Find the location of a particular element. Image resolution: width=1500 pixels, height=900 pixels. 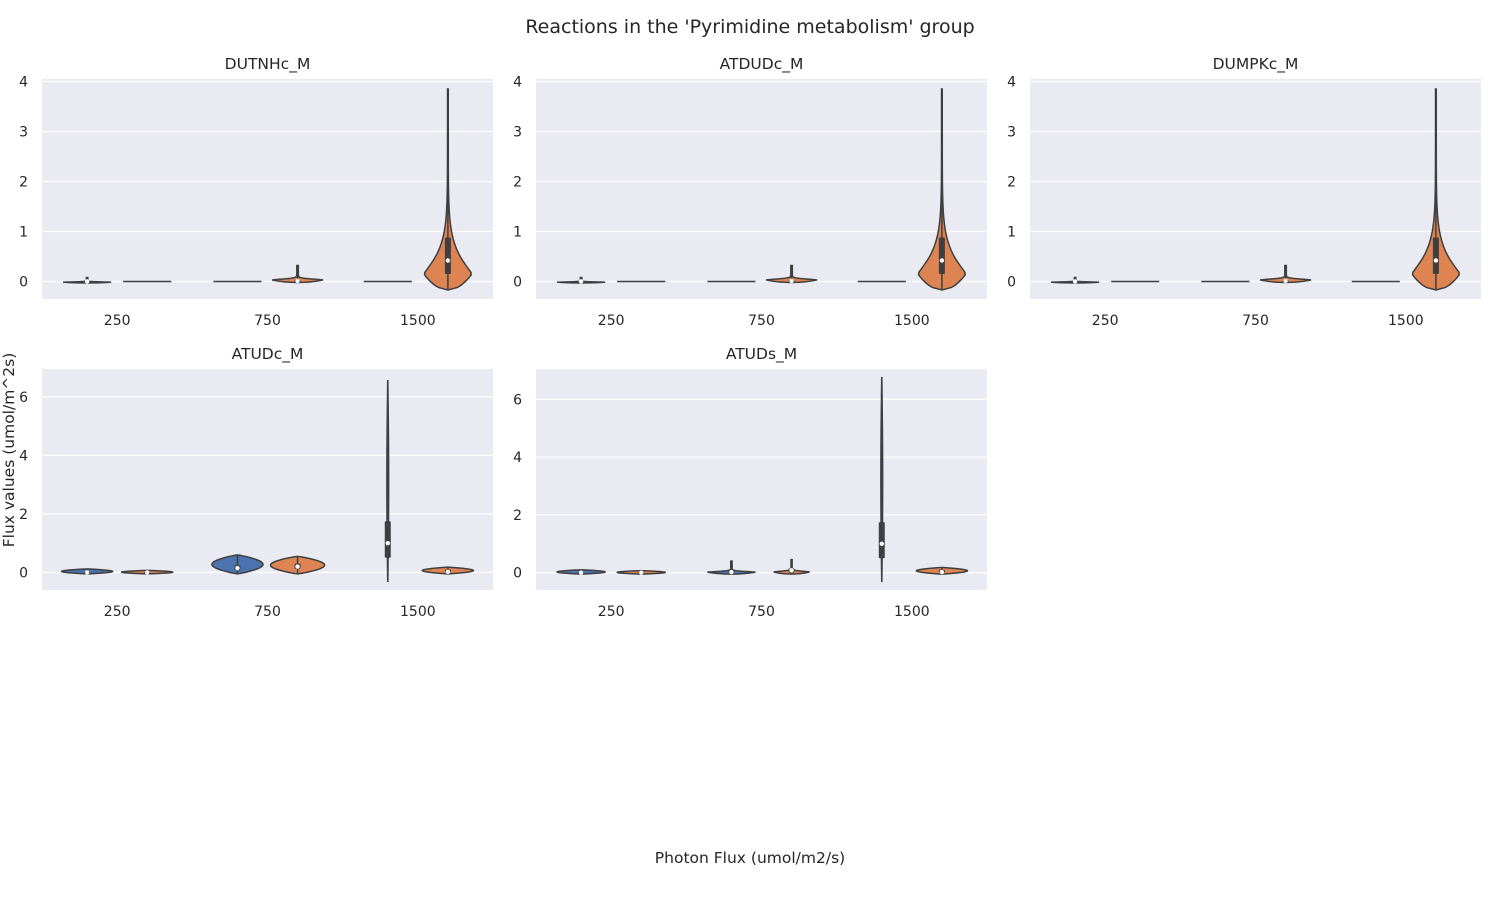

subplot-title: ATDUDc_M is located at coordinates (762, 64).